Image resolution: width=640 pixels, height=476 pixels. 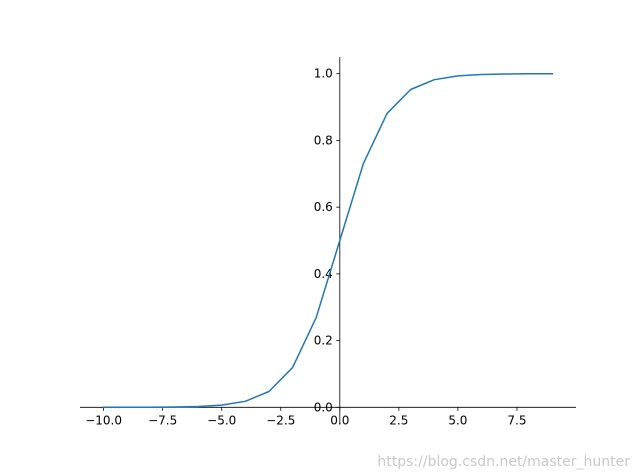 I want to click on watermark-text: https://blog.csdn.net/master_hunter, so click(x=503, y=462).